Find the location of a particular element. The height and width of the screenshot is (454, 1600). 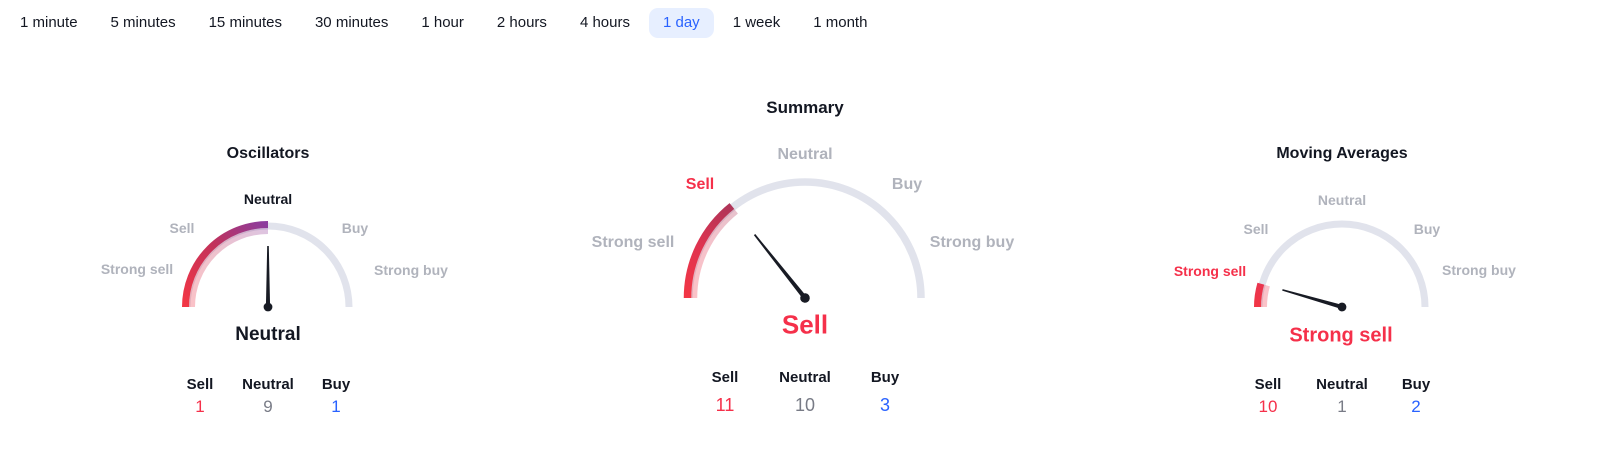

tab-5-minutes: 5 minutes is located at coordinates (143, 22).